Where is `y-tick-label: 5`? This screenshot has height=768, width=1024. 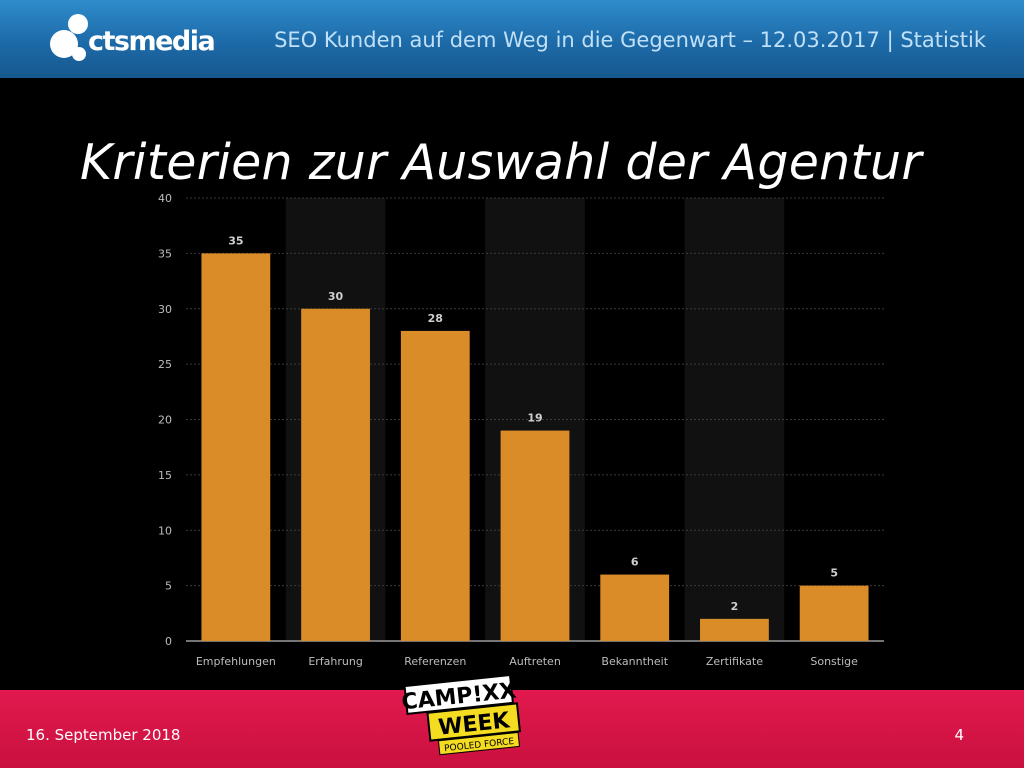
y-tick-label: 5 is located at coordinates (168, 586).